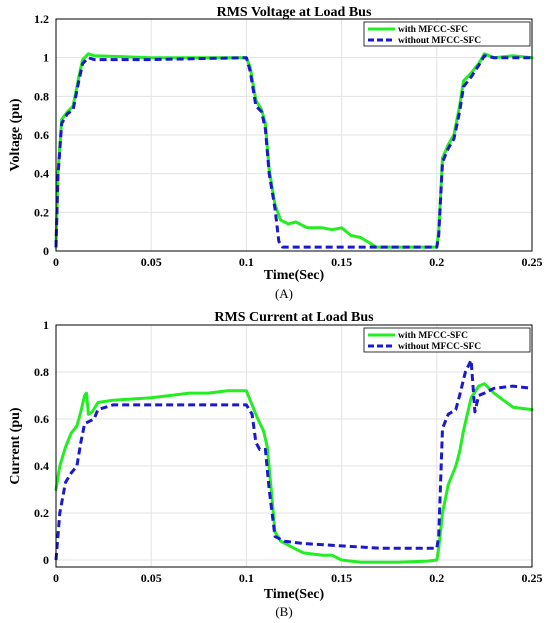 Image resolution: width=550 pixels, height=623 pixels. I want to click on voltage-y-tick-label: 0.6, so click(41, 135).